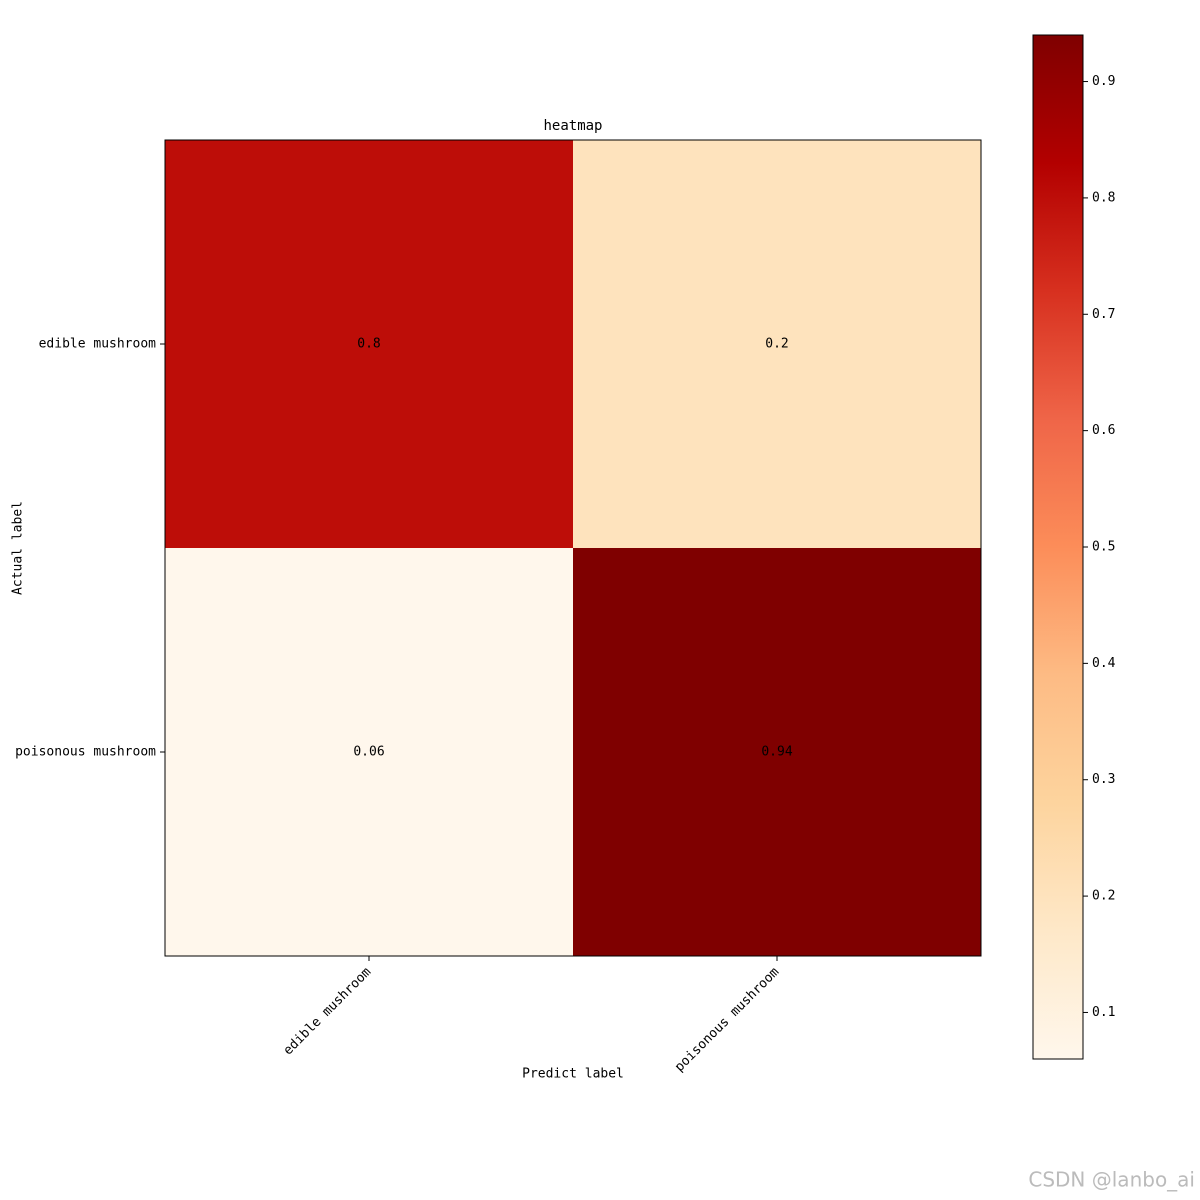 The image size is (1200, 1200). What do you see at coordinates (1103, 197) in the screenshot?
I see `colorbar-tick-label: 0.8` at bounding box center [1103, 197].